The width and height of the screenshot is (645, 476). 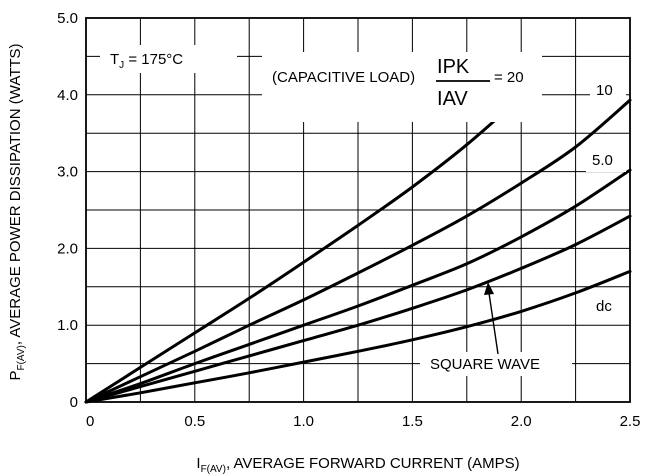 What do you see at coordinates (630, 421) in the screenshot?
I see `x-tick-label: 2.5` at bounding box center [630, 421].